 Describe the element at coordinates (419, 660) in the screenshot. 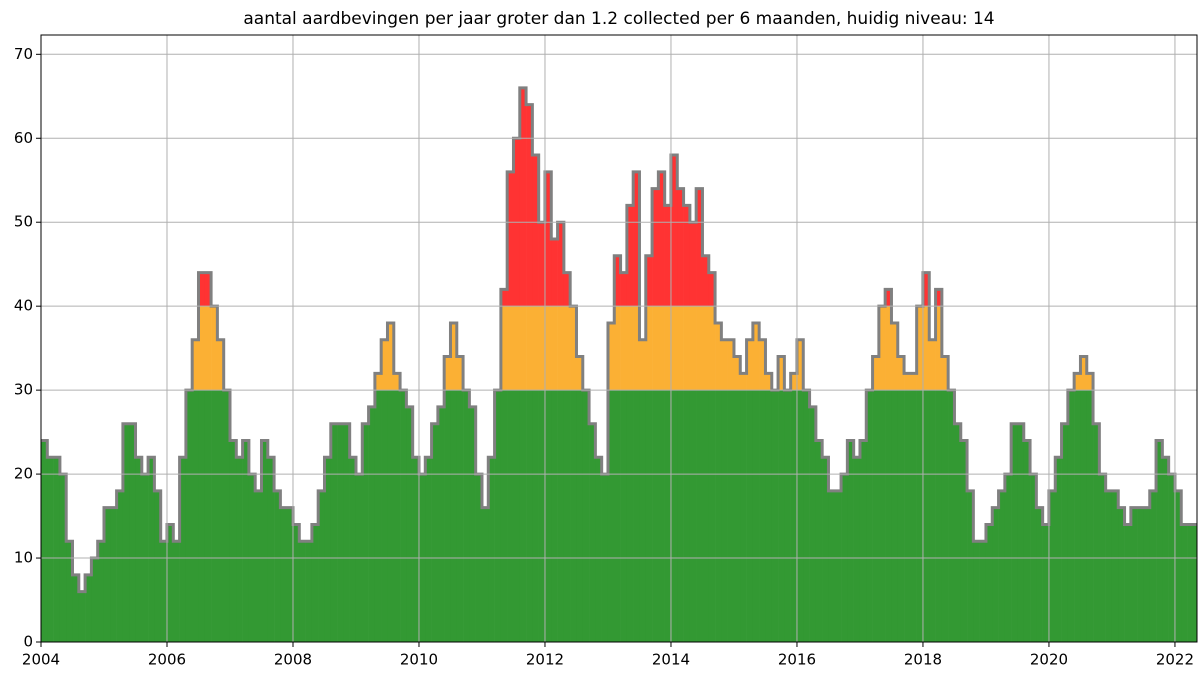

I see `x-tick-label: 2010` at that location.